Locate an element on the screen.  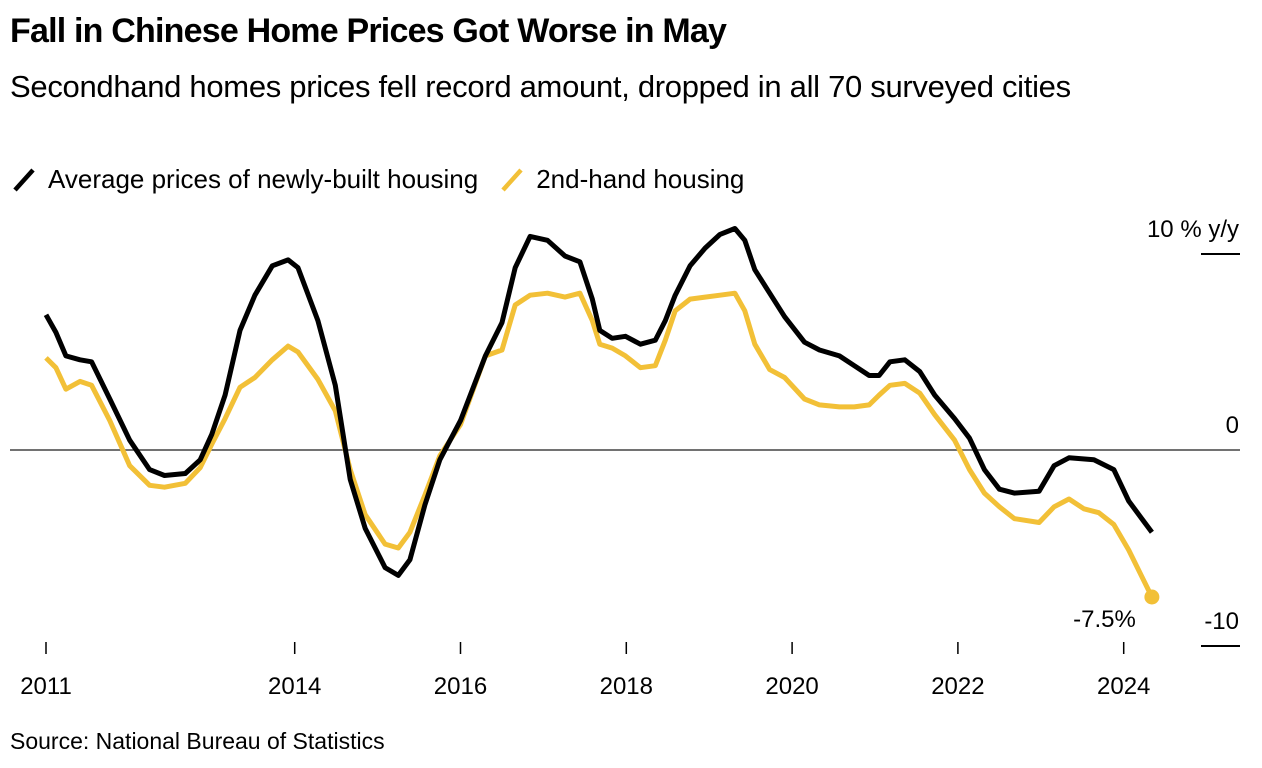
legend-item-new-housing: Average prices of newly-built housing is located at coordinates (245, 179).